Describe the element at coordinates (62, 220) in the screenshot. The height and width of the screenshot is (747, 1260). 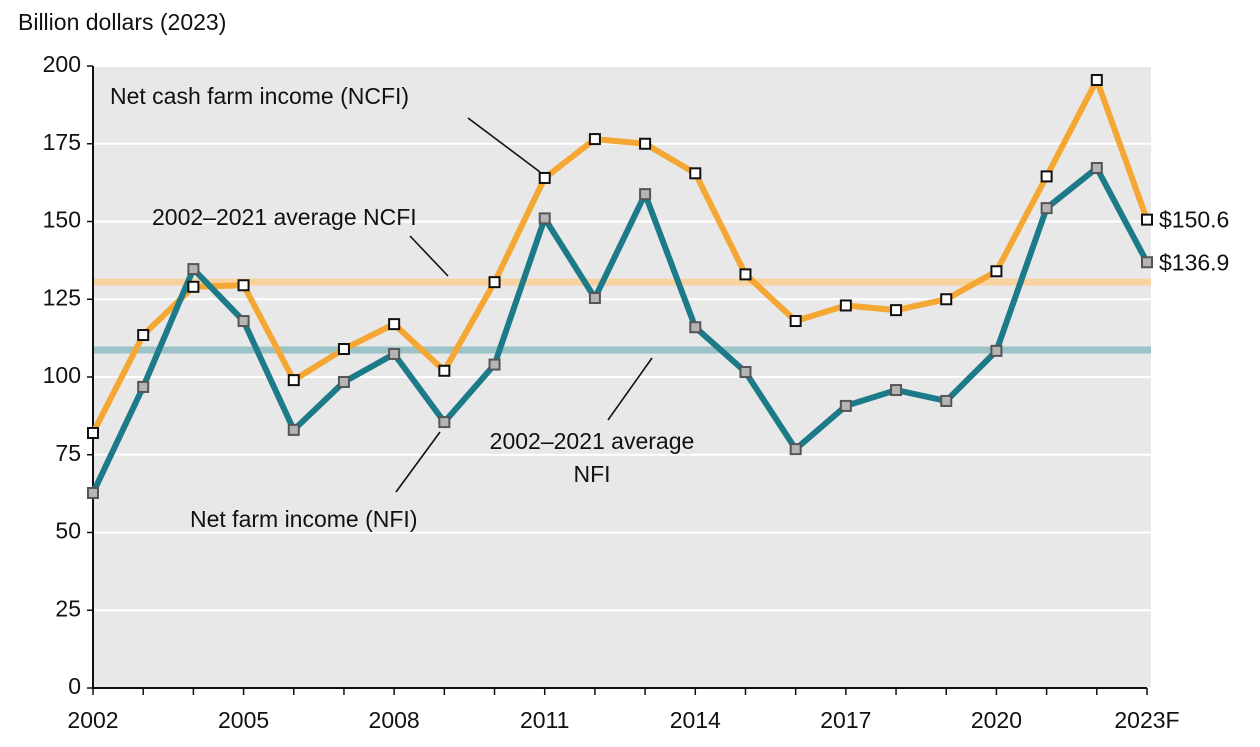
I see `y-tick-label: 150` at that location.